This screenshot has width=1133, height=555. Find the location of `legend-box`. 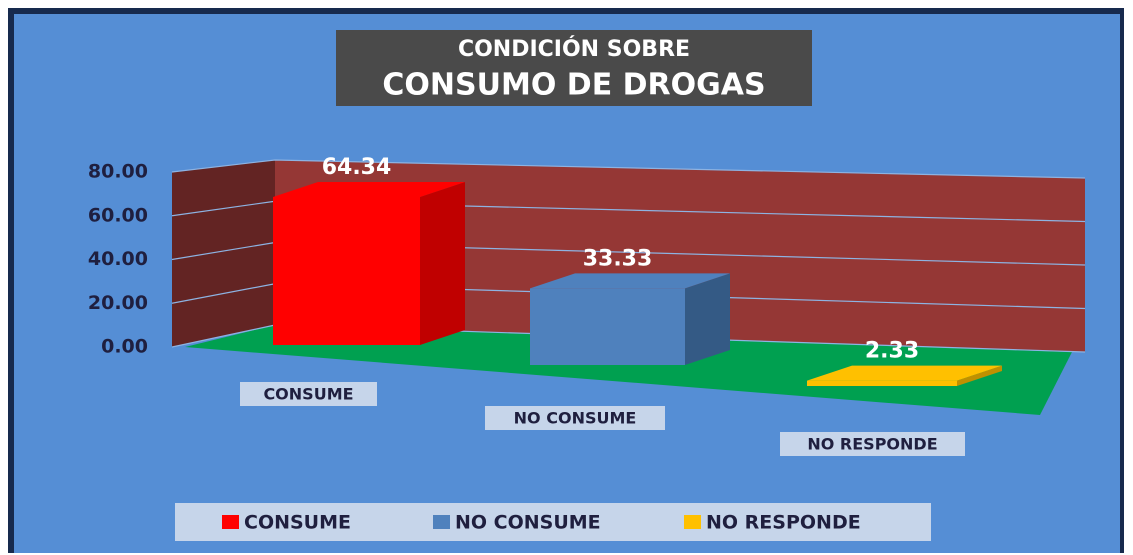

legend-box is located at coordinates (553, 522).